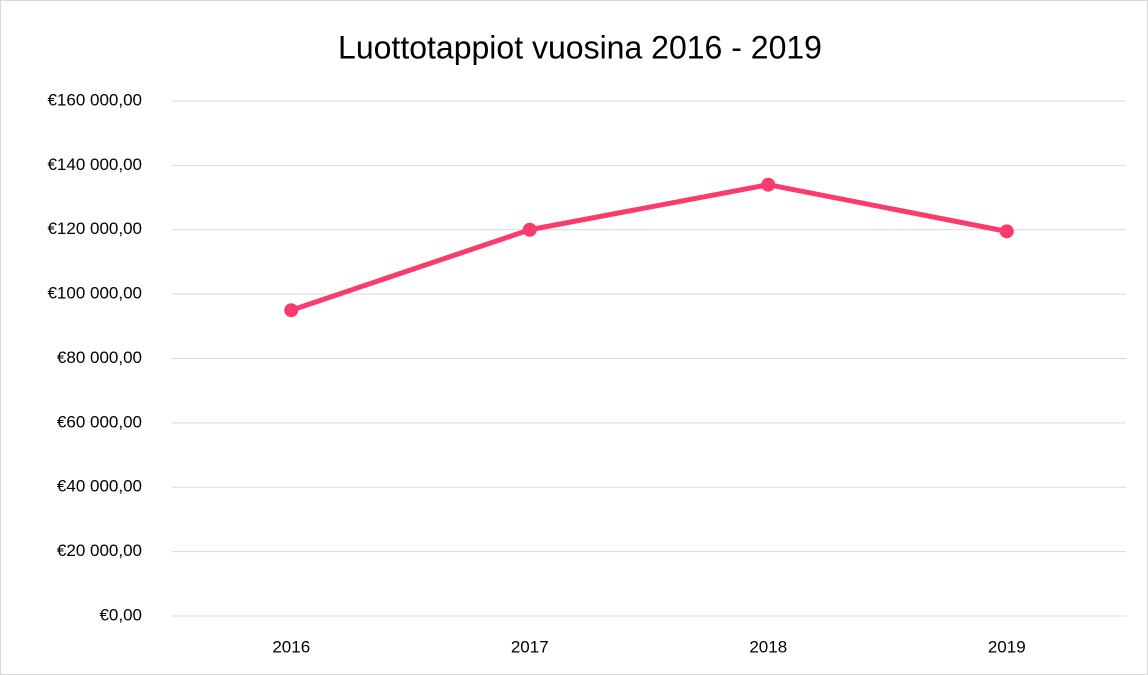 This screenshot has width=1148, height=675. Describe the element at coordinates (1007, 646) in the screenshot. I see `x-tick-label: 2019` at that location.